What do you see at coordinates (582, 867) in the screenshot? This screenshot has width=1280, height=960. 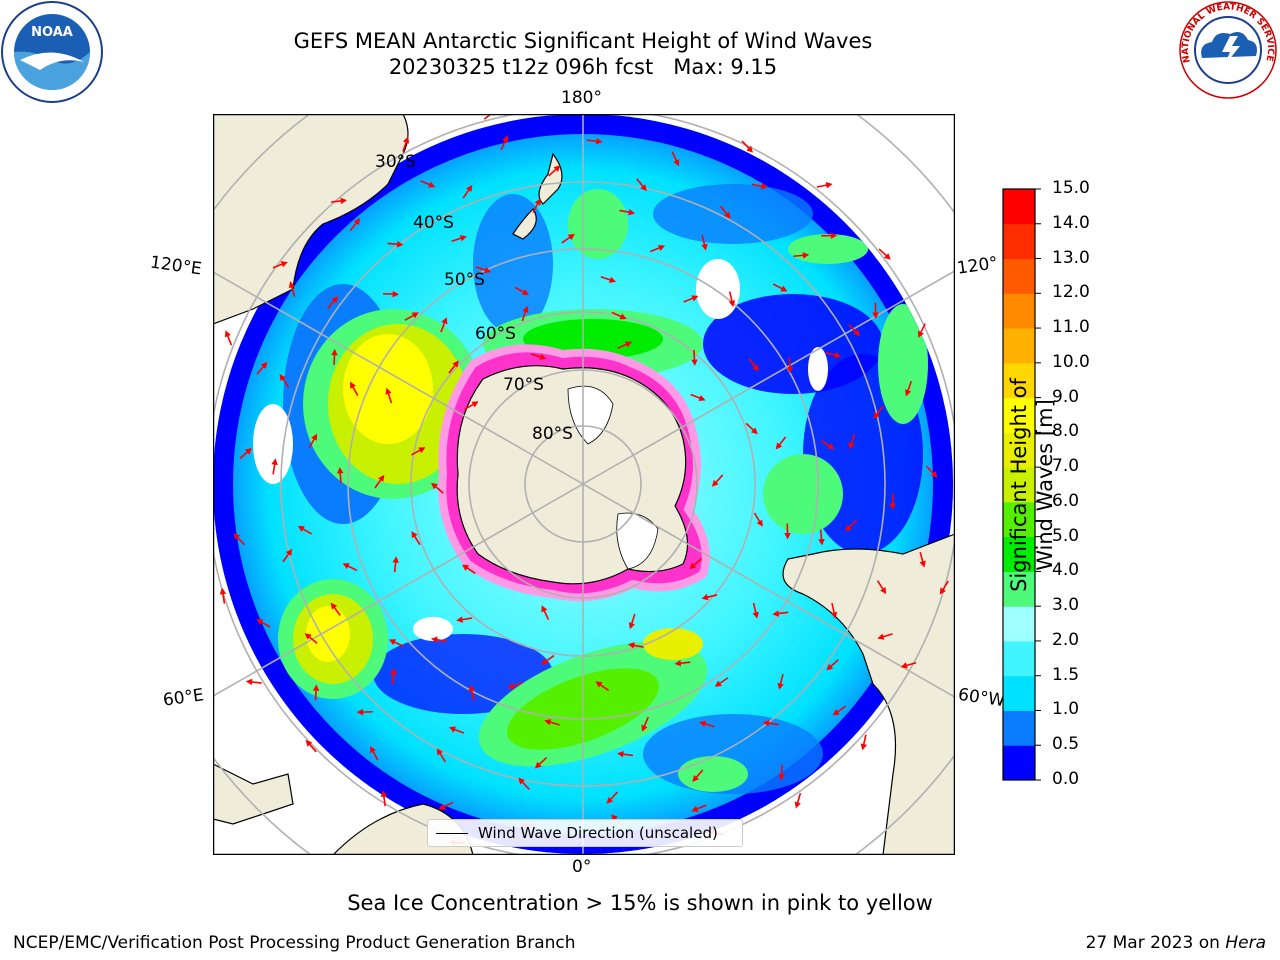 I see `lon-label-0: 0°` at bounding box center [582, 867].